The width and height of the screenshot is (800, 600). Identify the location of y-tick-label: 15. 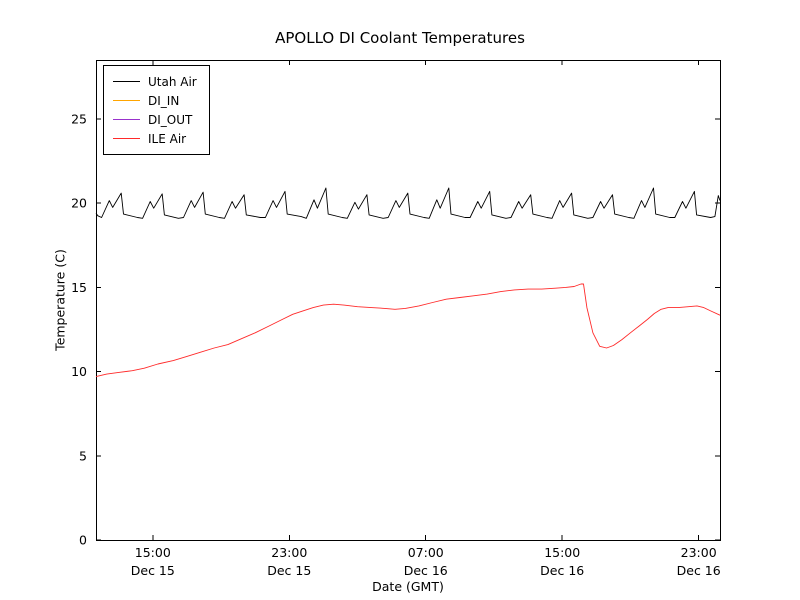
(79, 287).